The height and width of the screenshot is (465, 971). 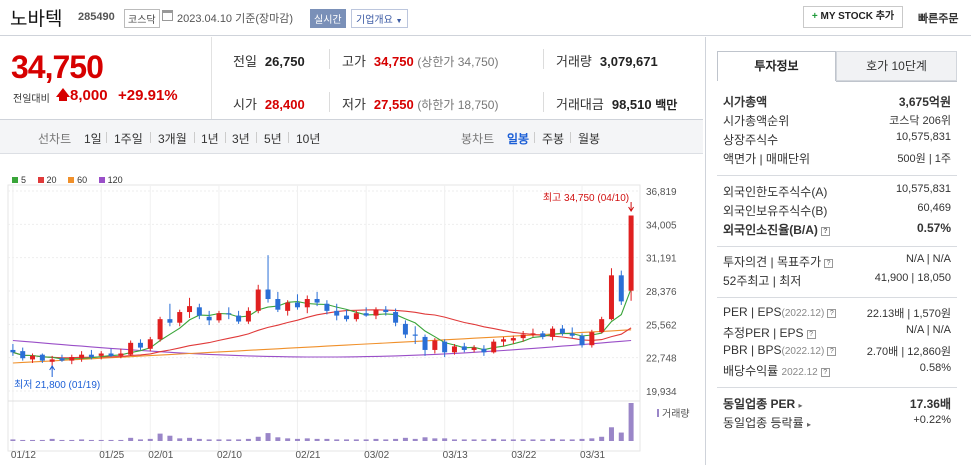 What do you see at coordinates (57, 385) in the screenshot?
I see `min-price-label: 최저 21,800 (01/19)` at bounding box center [57, 385].